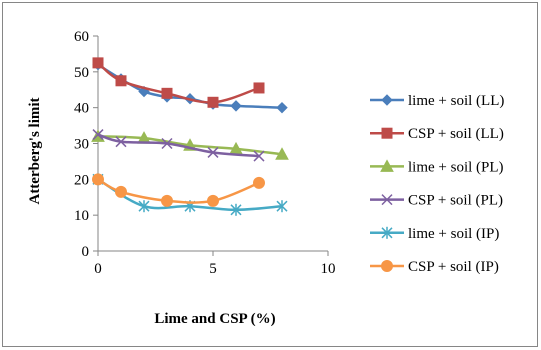  Describe the element at coordinates (81, 180) in the screenshot. I see `y-tick-label: 20` at that location.